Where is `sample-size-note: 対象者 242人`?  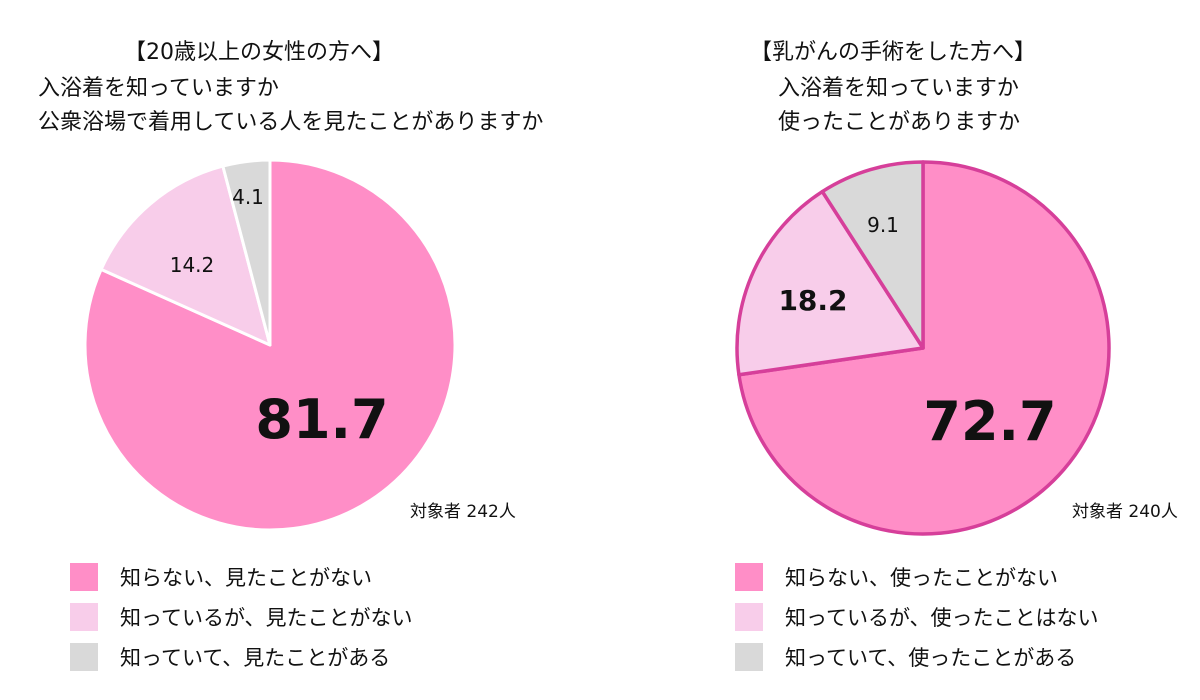 sample-size-note: 対象者 242人 is located at coordinates (463, 512).